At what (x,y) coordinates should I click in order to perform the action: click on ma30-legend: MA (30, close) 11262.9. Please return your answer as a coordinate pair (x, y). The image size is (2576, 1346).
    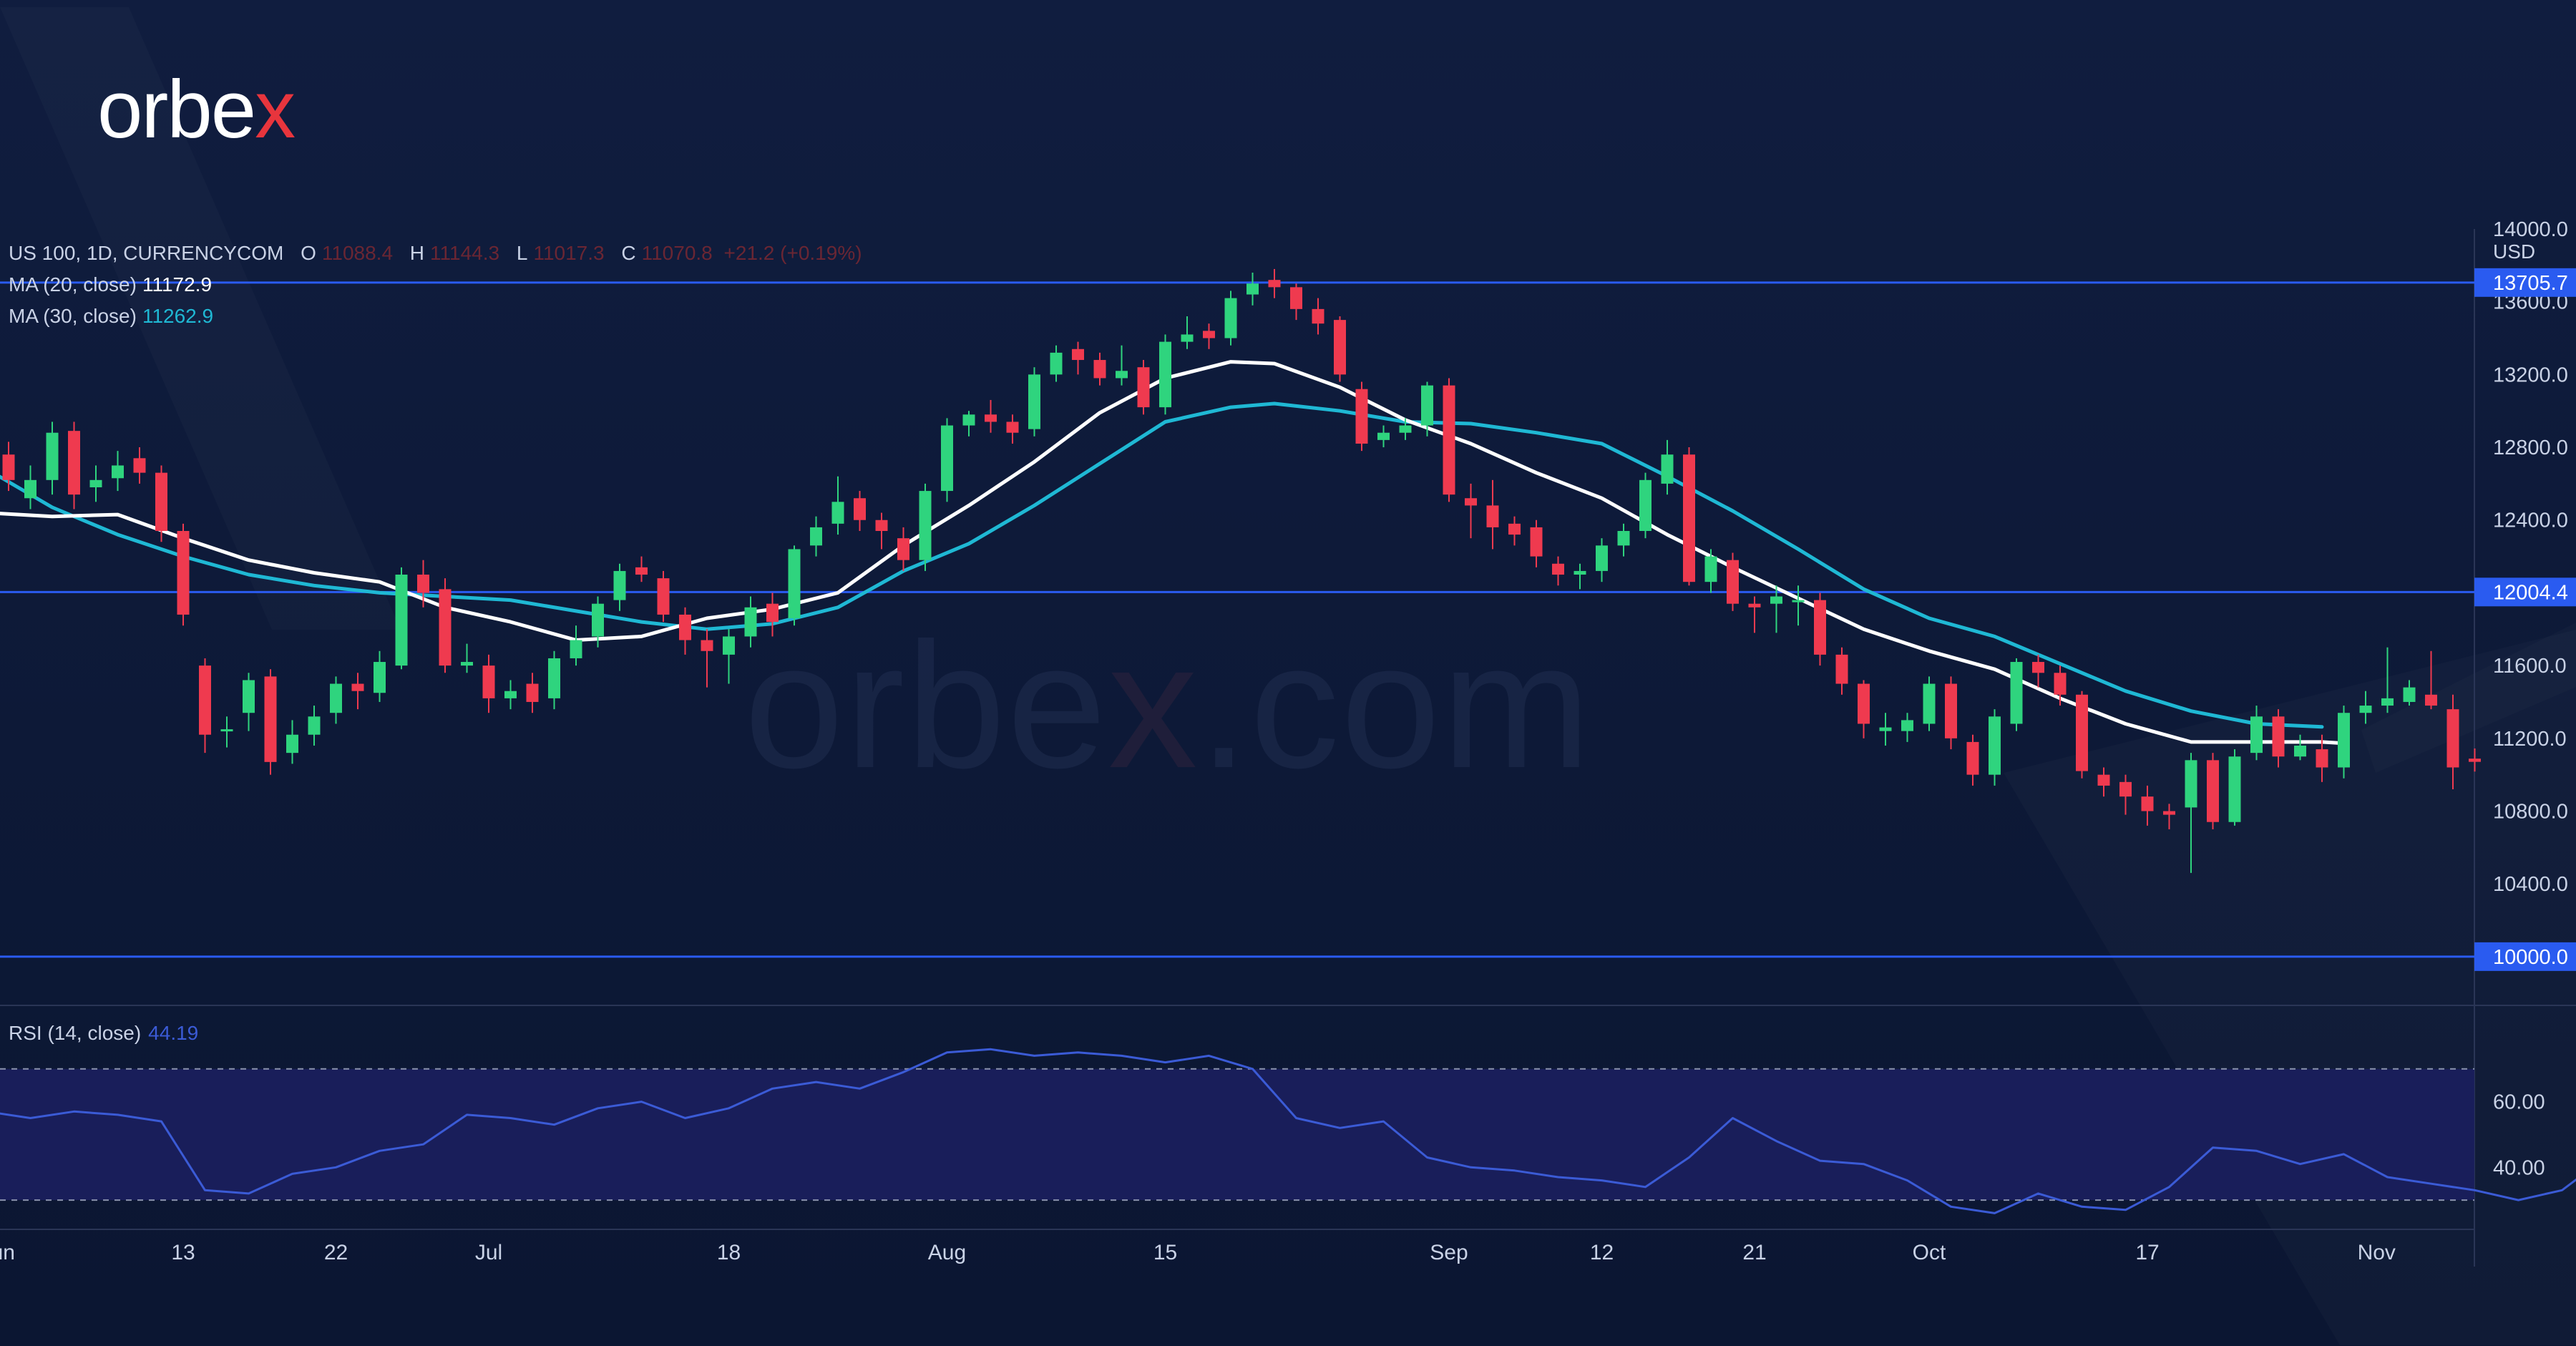
    Looking at the image, I should click on (111, 316).